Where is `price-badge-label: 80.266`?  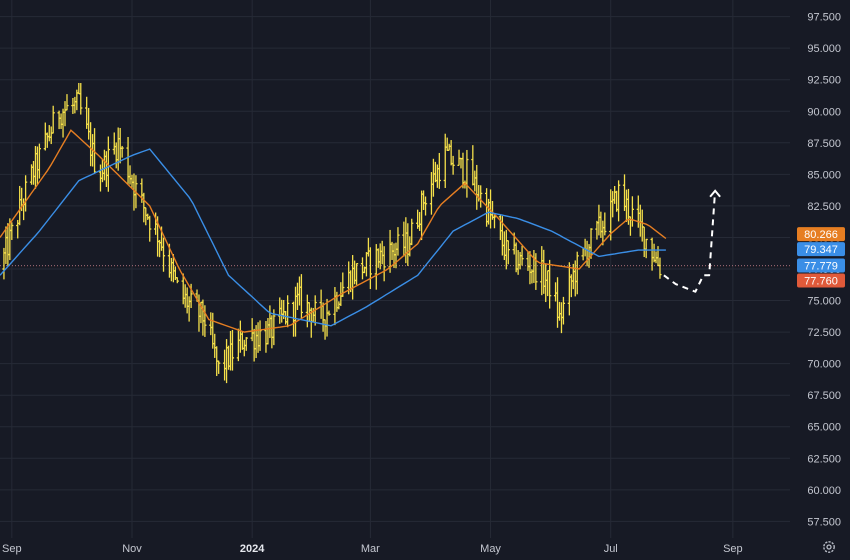 price-badge-label: 80.266 is located at coordinates (821, 235).